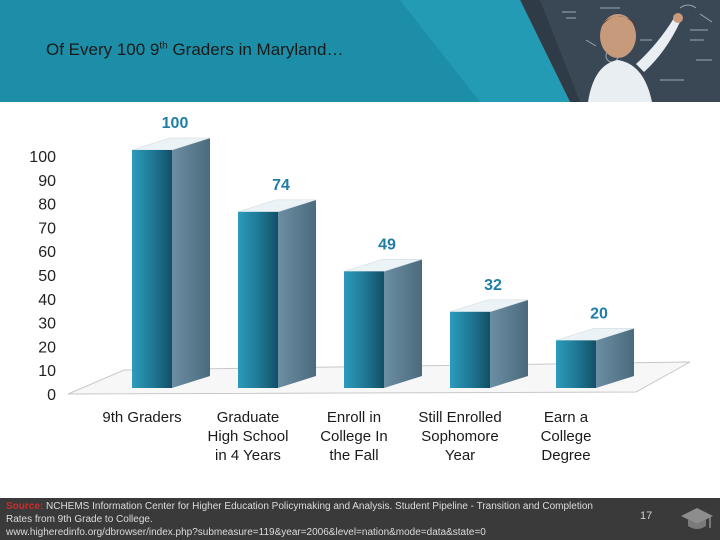  I want to click on source-label: Source:, so click(25, 506).